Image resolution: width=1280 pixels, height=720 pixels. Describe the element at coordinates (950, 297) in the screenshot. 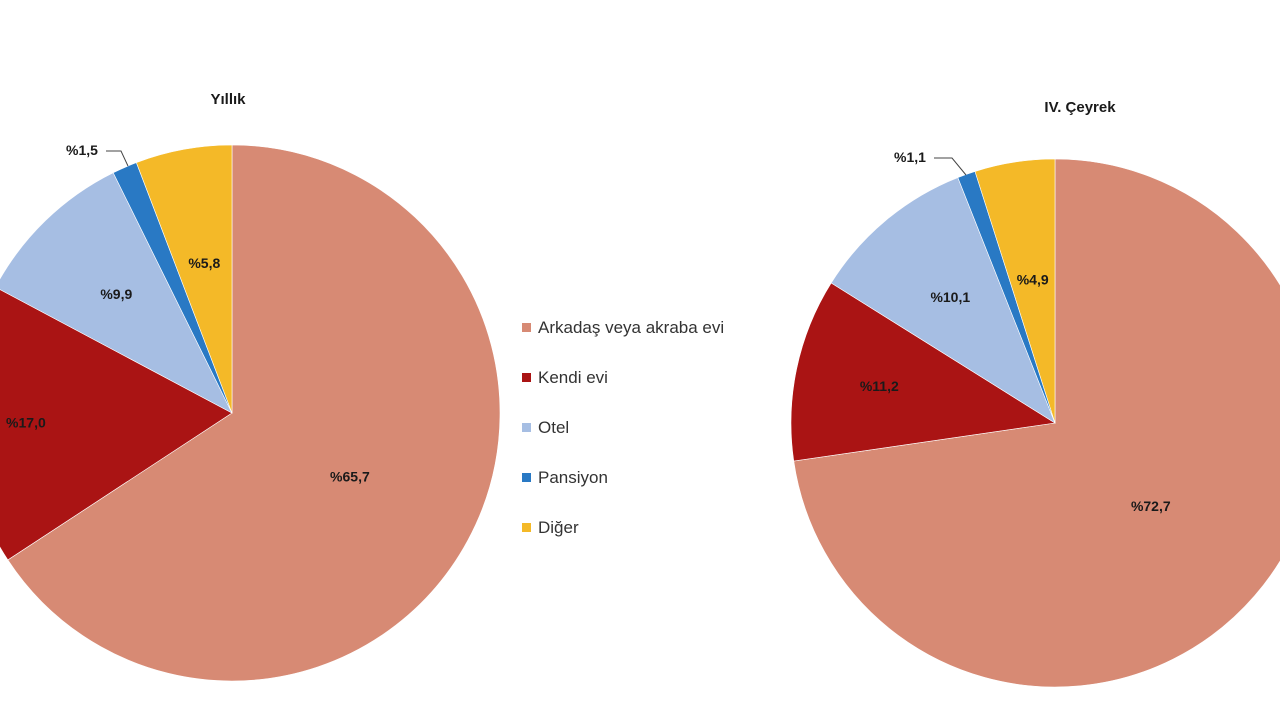

I see `slice-label-otel: %10,1` at that location.